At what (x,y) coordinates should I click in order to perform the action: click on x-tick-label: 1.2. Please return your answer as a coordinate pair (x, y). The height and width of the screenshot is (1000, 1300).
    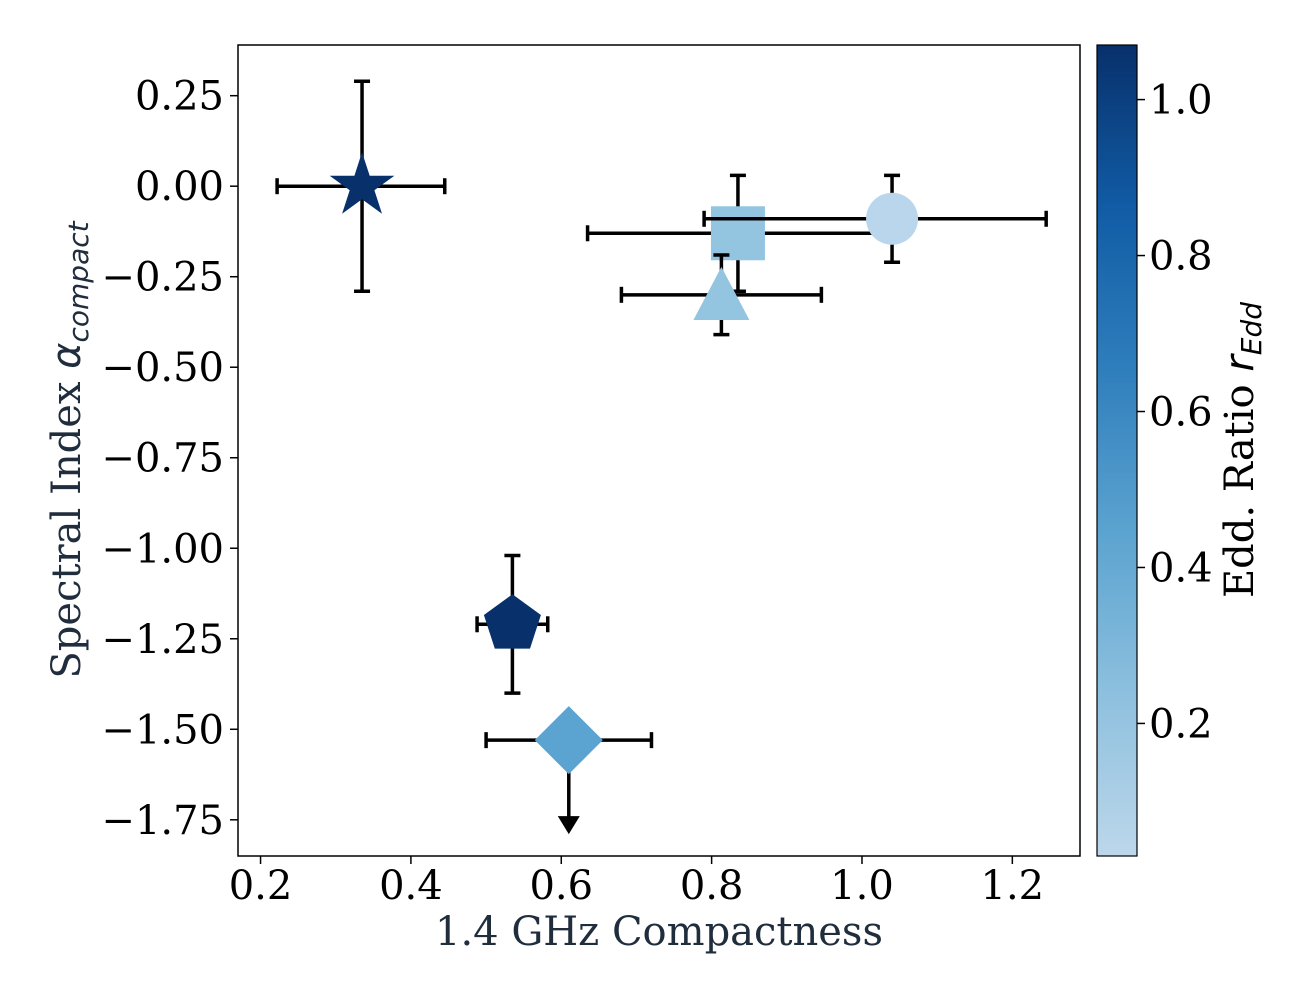
    Looking at the image, I should click on (1013, 886).